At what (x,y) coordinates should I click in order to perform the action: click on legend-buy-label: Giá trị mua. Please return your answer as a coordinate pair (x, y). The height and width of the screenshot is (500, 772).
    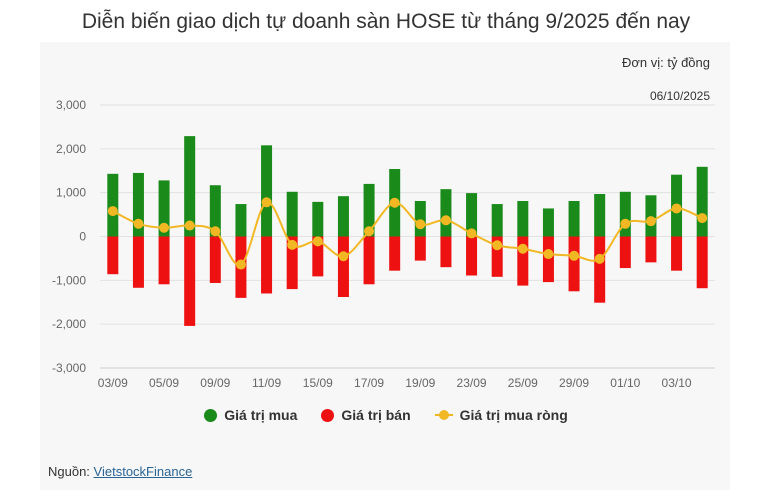
    Looking at the image, I should click on (261, 415).